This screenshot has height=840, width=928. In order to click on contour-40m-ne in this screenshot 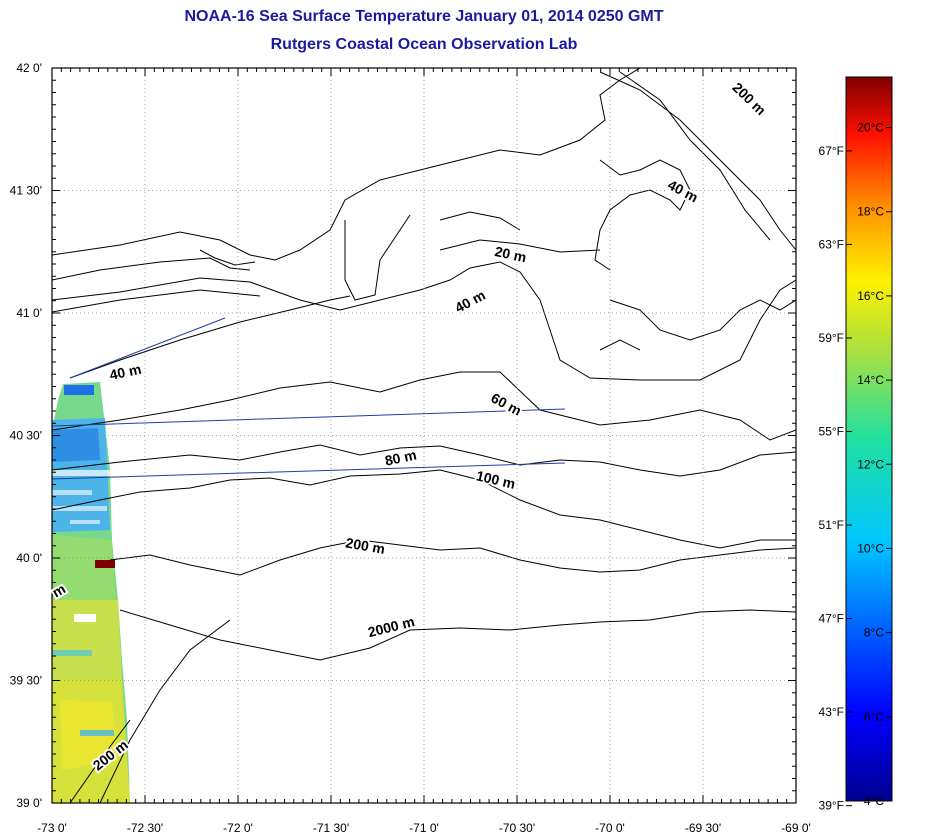, I will do `click(695, 156)`.